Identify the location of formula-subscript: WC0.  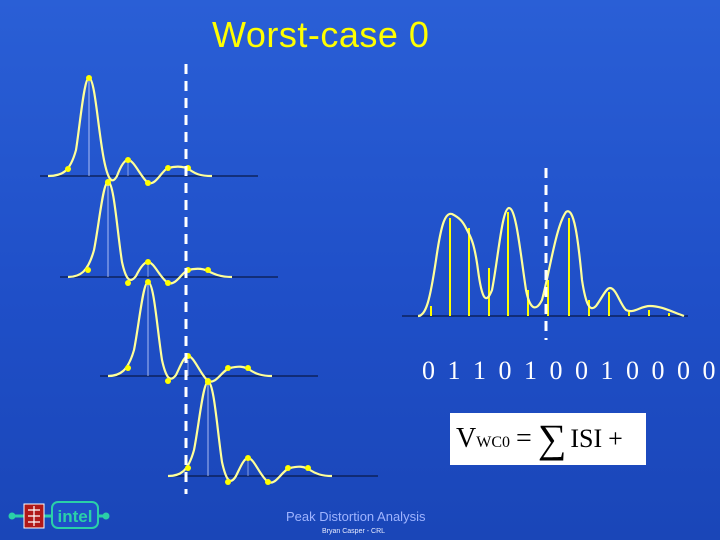
(493, 442).